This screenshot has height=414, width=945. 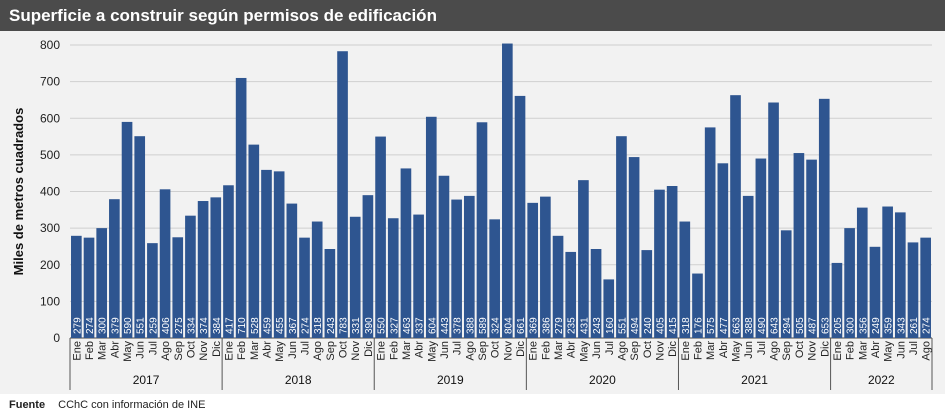 What do you see at coordinates (255, 325) in the screenshot?
I see `data-label: 528` at bounding box center [255, 325].